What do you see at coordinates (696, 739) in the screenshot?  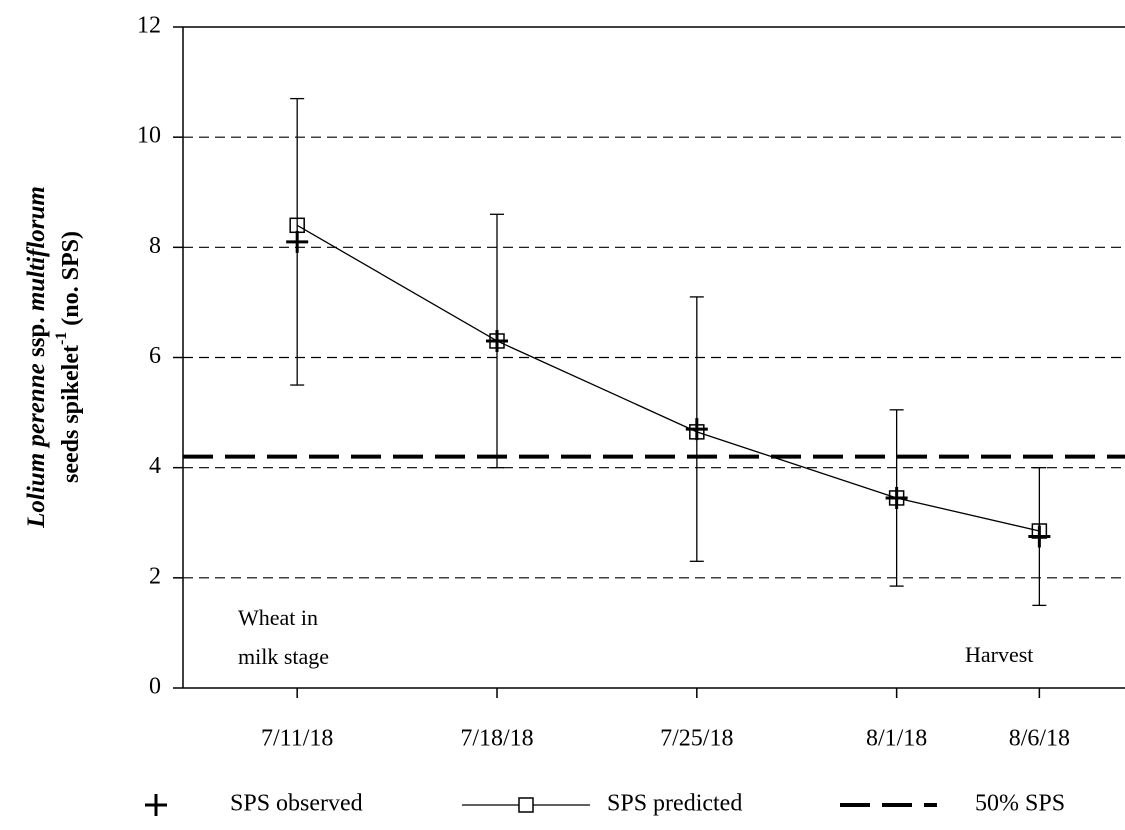 I see `x-tick-label: 7/25/18` at bounding box center [696, 739].